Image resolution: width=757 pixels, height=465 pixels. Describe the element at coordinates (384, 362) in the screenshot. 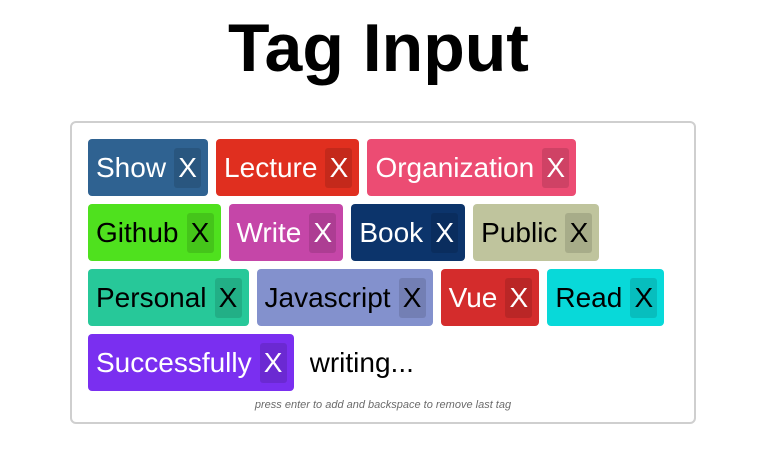

I see `tag-text-input` at that location.